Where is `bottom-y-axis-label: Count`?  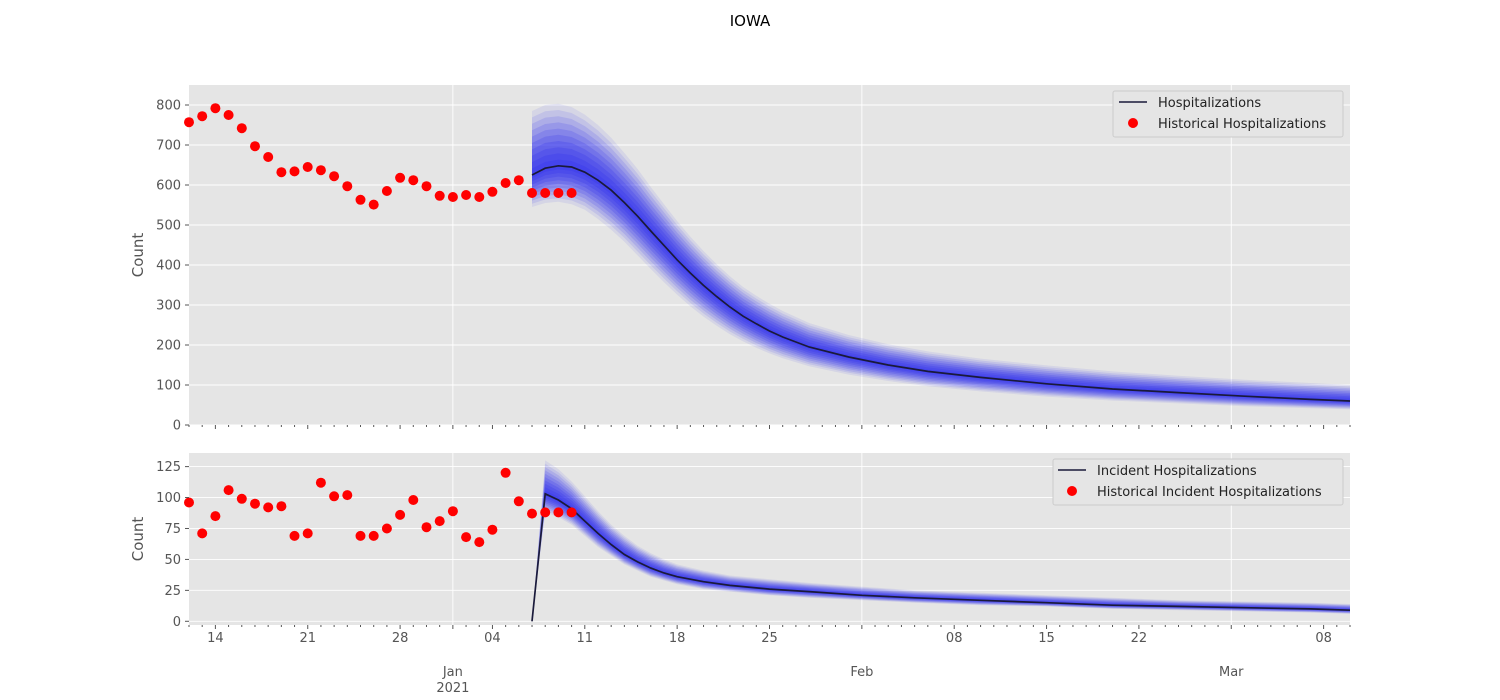
bottom-y-axis-label: Count is located at coordinates (138, 539).